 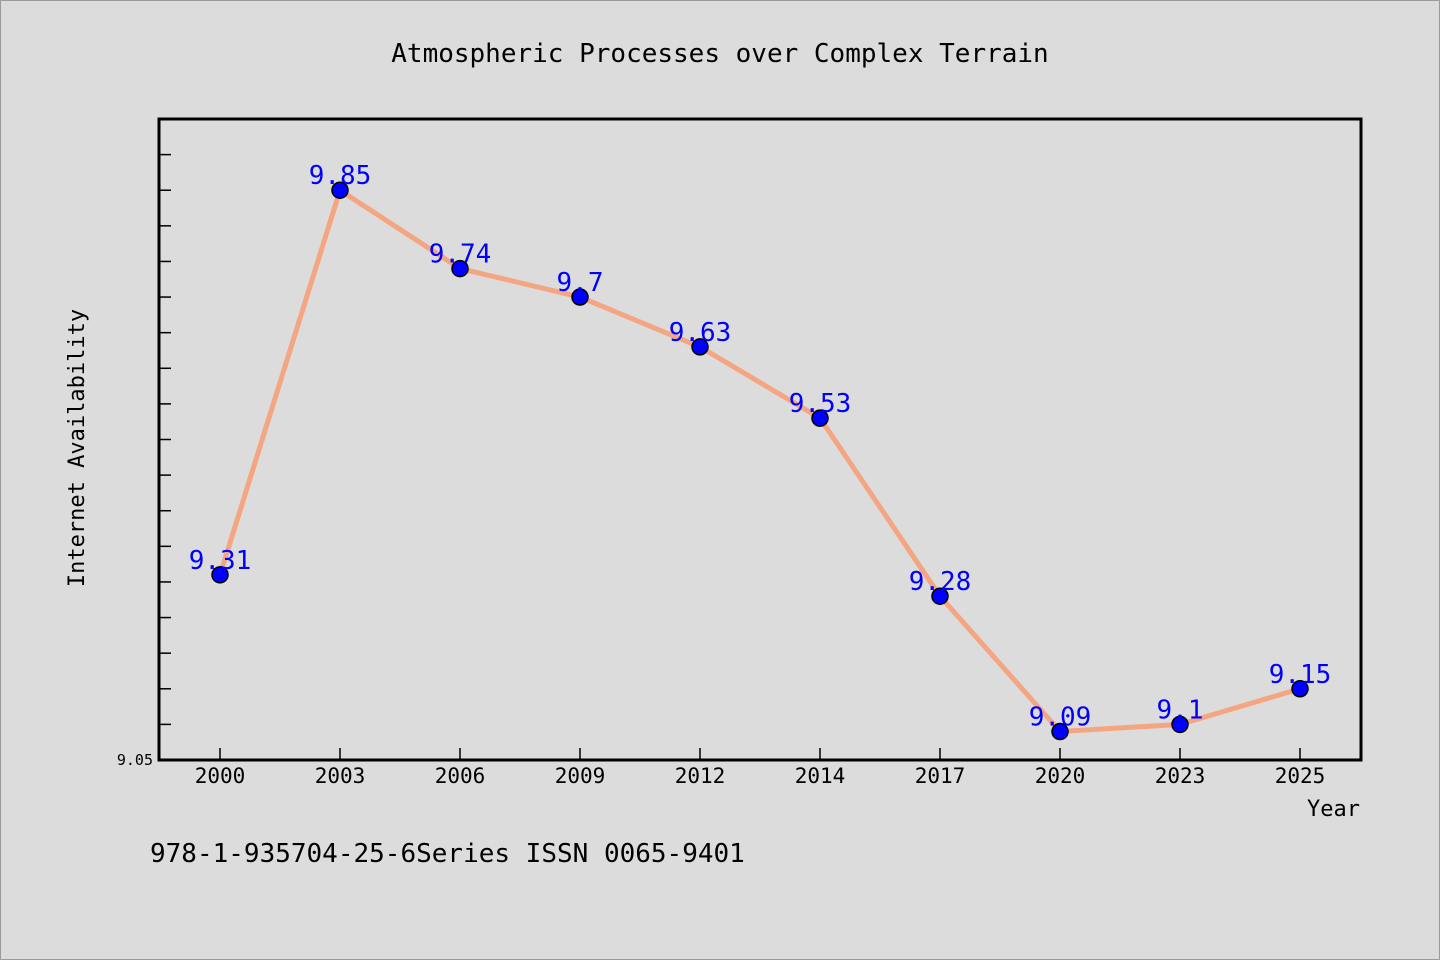 What do you see at coordinates (1060, 776) in the screenshot?
I see `x-tick-label: 2020` at bounding box center [1060, 776].